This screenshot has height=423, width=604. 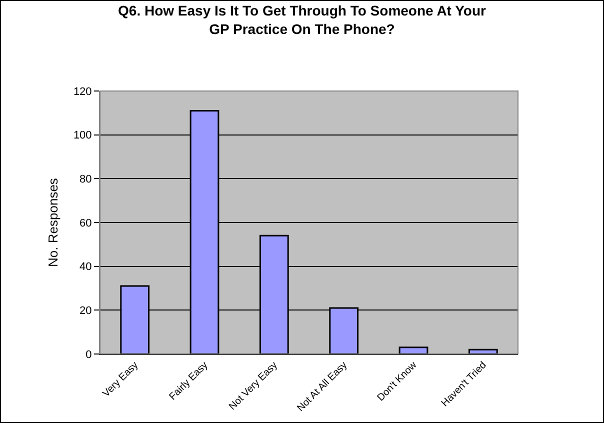 I want to click on y-axis-title: No. Responses, so click(x=52, y=222).